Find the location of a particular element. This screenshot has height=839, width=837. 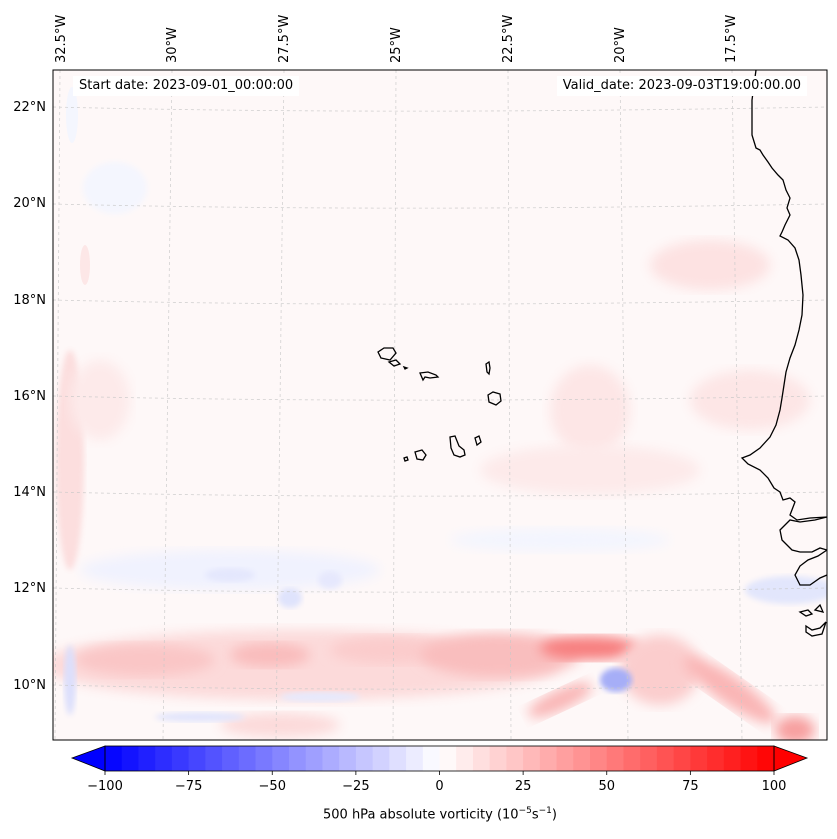

lat-label: 12°N is located at coordinates (29, 588).